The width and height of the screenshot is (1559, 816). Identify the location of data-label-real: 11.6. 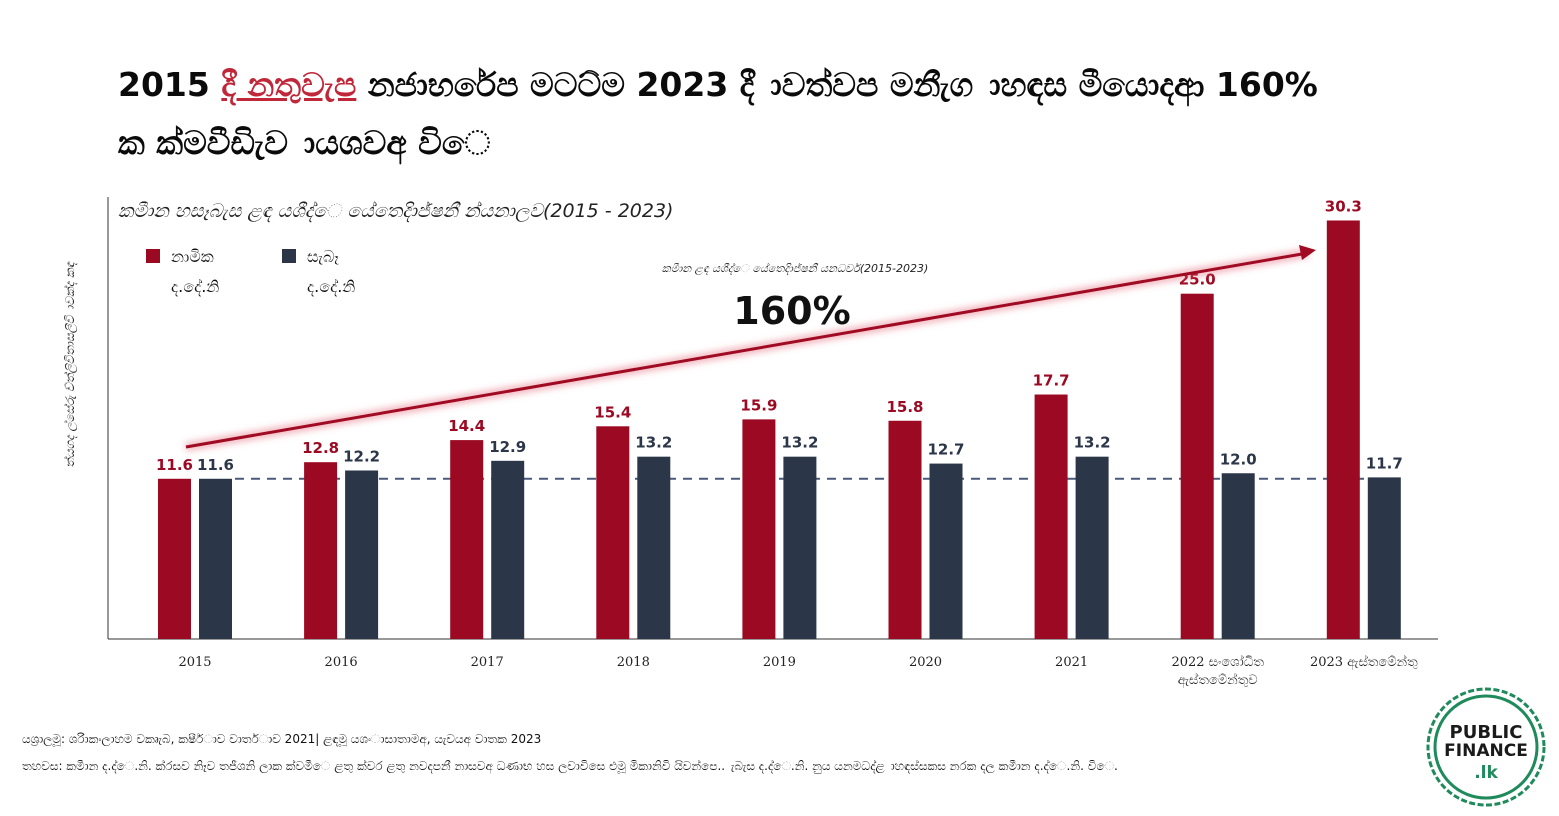
(215, 465).